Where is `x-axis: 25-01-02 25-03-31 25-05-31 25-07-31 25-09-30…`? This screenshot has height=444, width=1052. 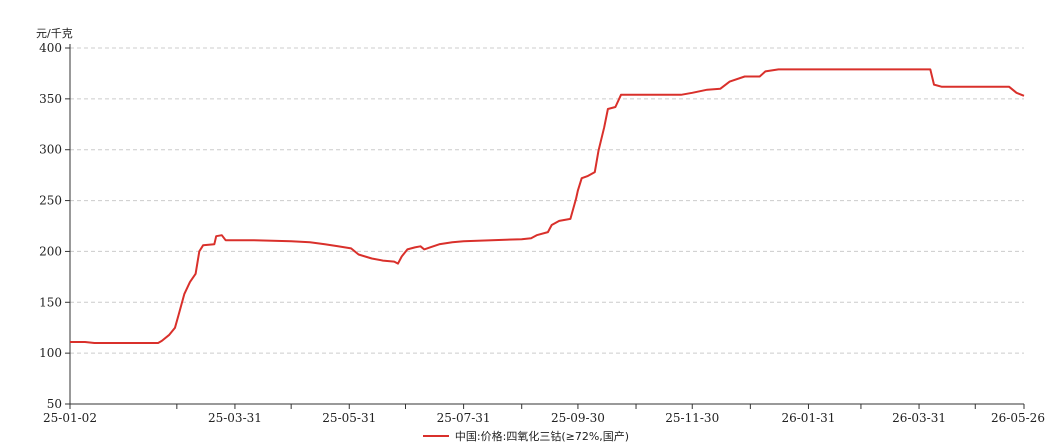 x-axis: 25-01-02 25-03-31 25-05-31 25-07-31 25-09-30… is located at coordinates (544, 414).